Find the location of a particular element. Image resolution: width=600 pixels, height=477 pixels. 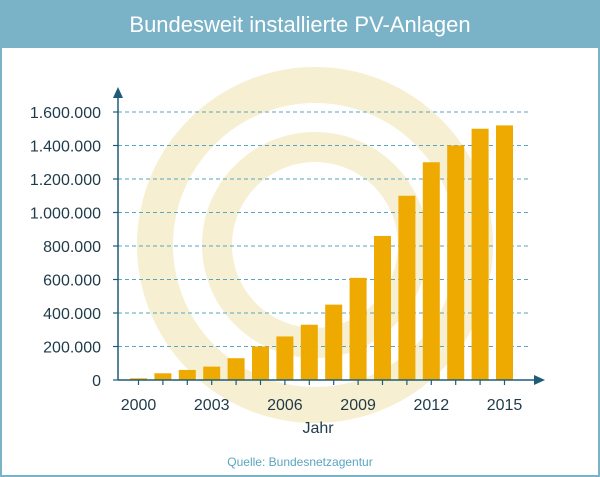

bar-2011 is located at coordinates (407, 287).